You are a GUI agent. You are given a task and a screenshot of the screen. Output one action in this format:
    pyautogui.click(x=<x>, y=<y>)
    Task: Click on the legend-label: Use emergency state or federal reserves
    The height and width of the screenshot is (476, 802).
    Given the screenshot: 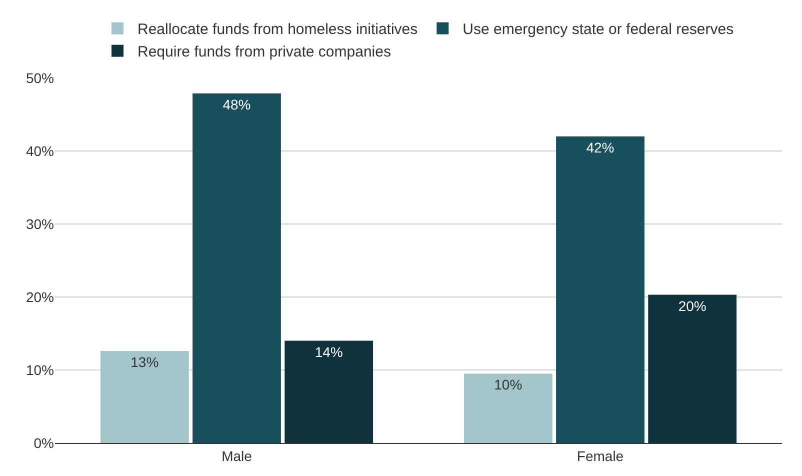 What is the action you would take?
    pyautogui.click(x=598, y=29)
    